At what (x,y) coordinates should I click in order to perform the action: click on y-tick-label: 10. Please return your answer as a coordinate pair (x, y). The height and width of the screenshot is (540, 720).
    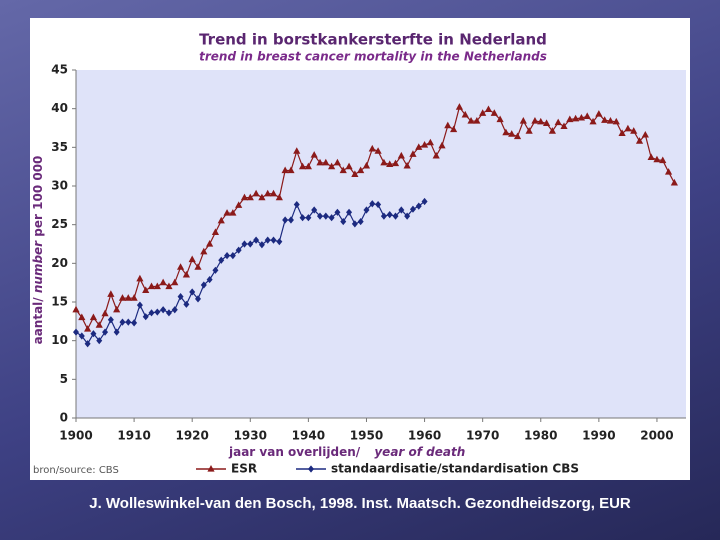
    Looking at the image, I should click on (59, 340).